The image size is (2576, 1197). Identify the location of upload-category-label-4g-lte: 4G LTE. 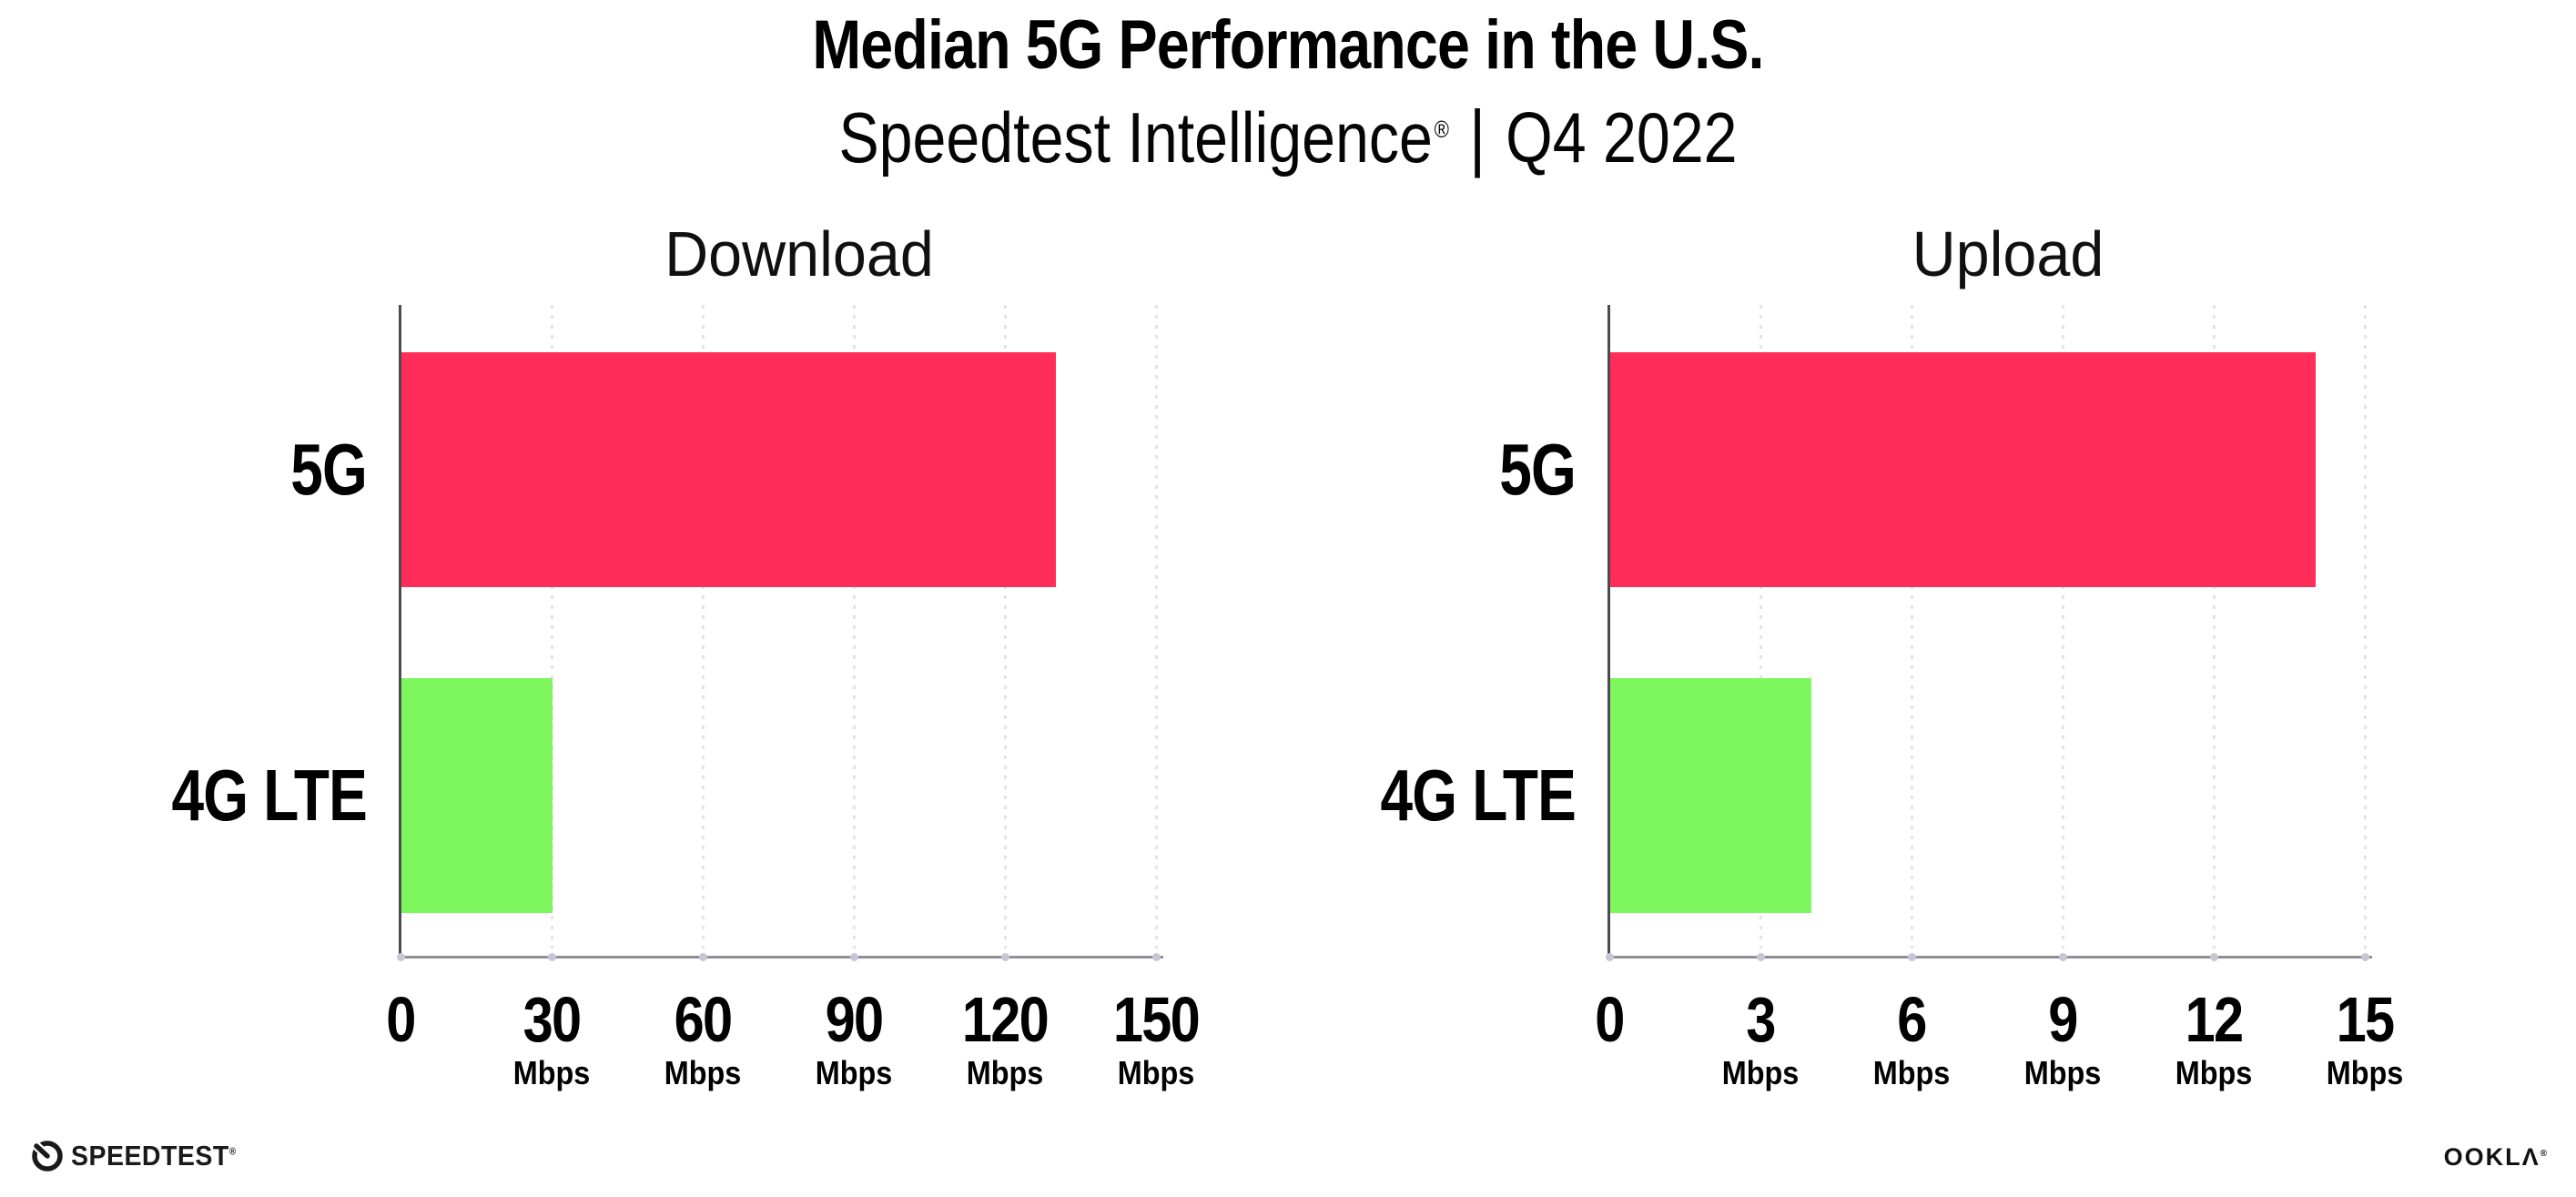
(1478, 796).